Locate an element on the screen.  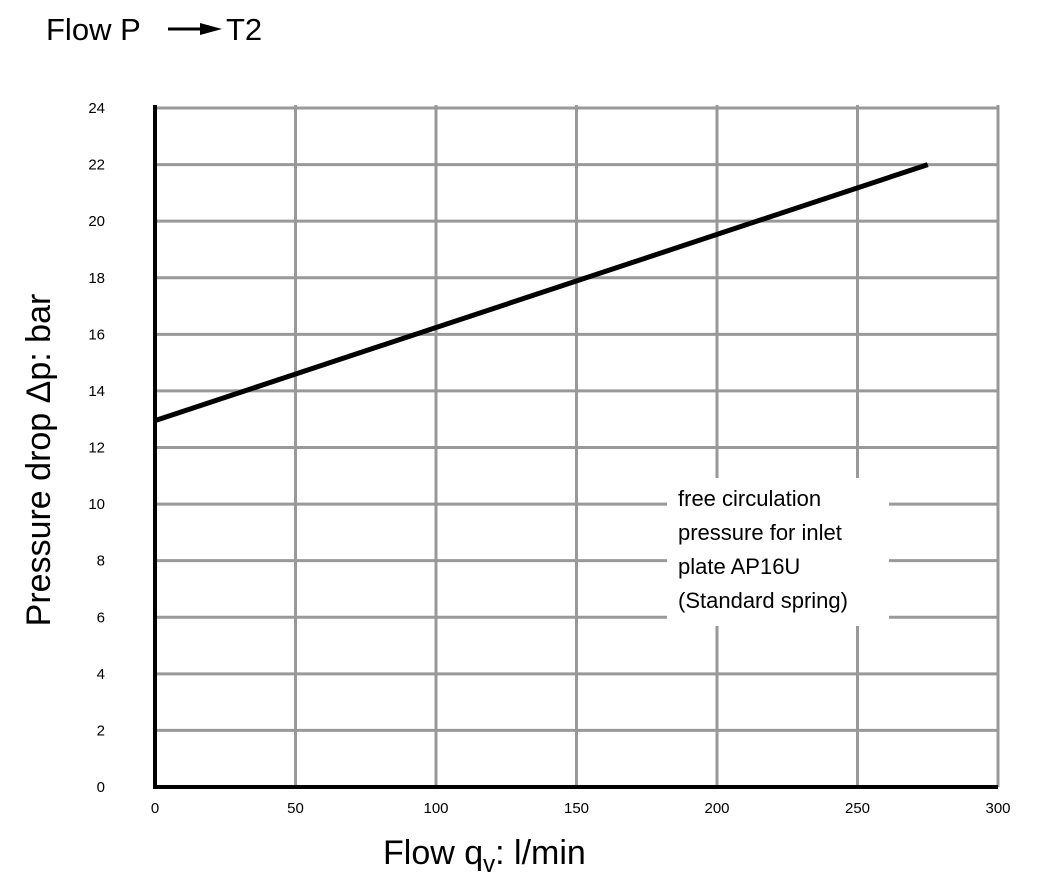
y-tick-label: 16 is located at coordinates (96, 334).